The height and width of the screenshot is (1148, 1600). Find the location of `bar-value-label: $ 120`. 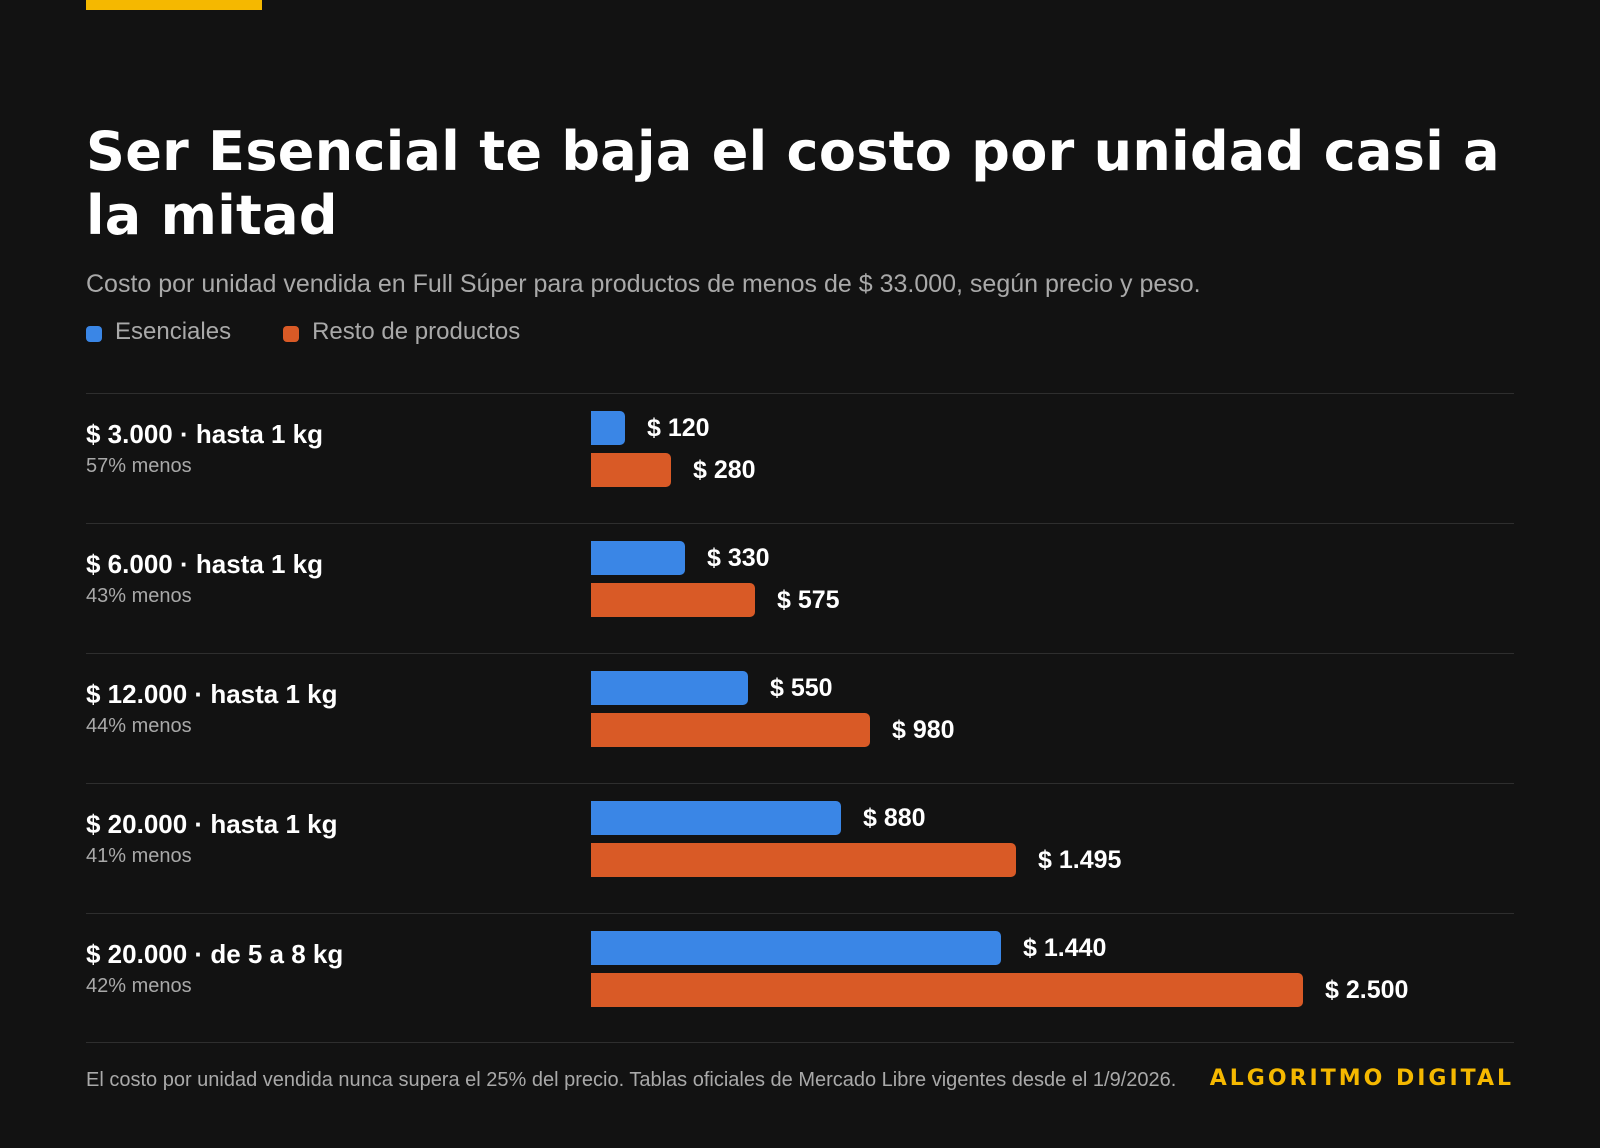

bar-value-label: $ 120 is located at coordinates (678, 428).